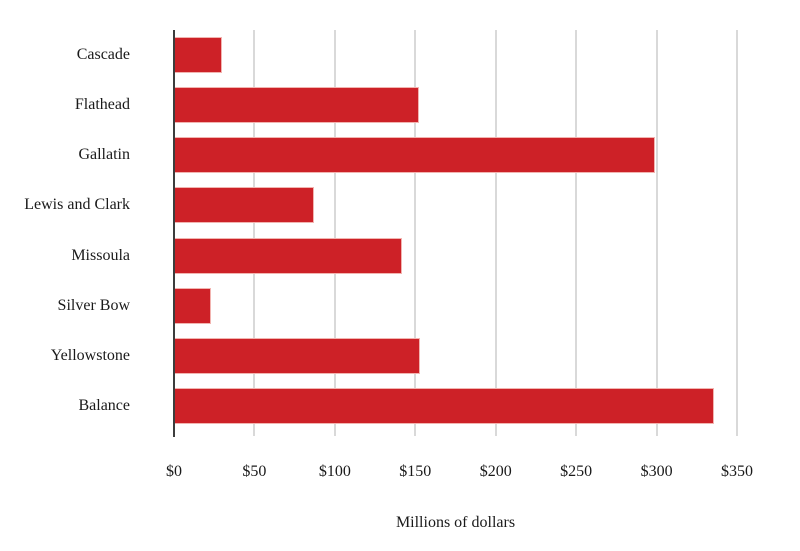  I want to click on x-tick-label: $150, so click(415, 471).